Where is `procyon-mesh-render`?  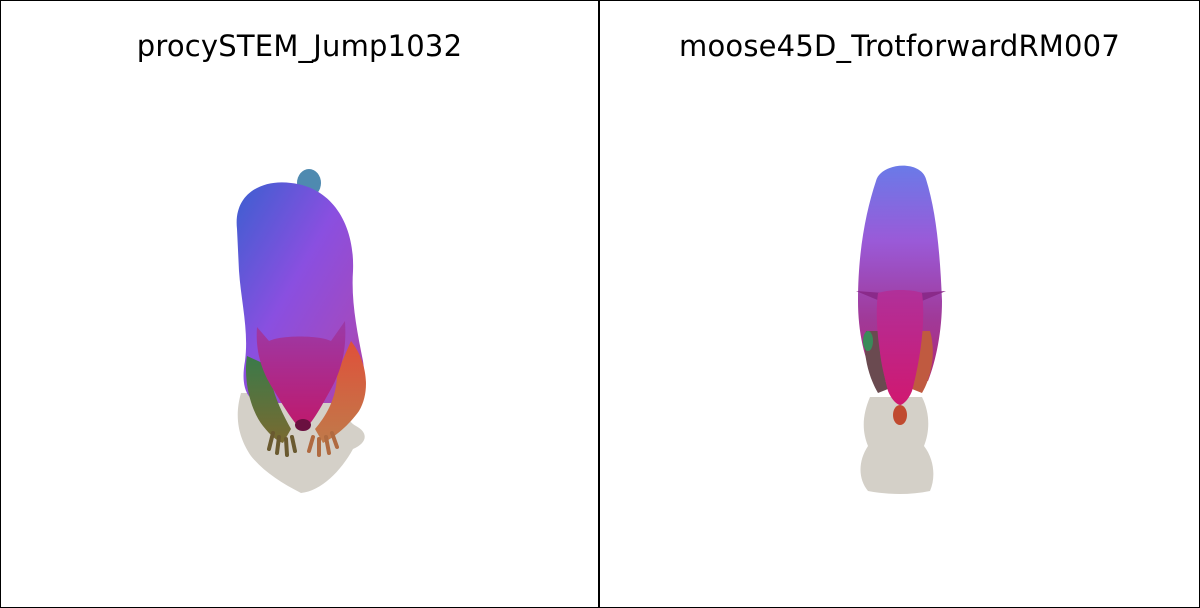 procyon-mesh-render is located at coordinates (301, 331).